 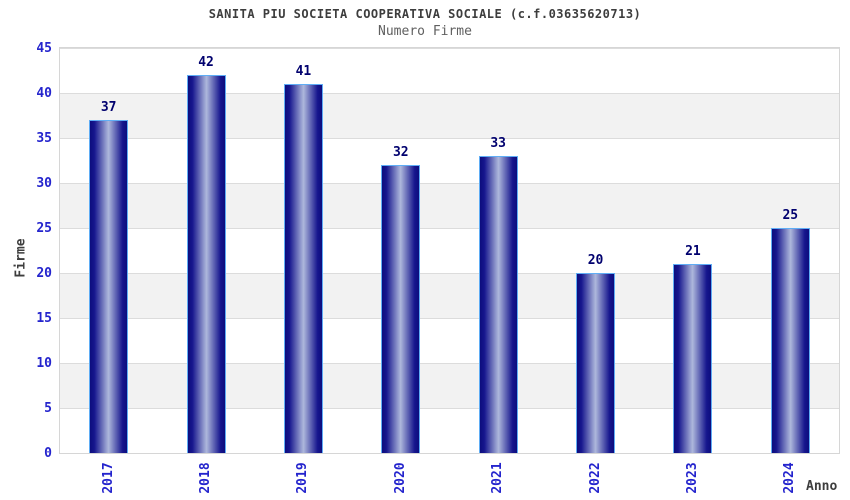 What do you see at coordinates (400, 478) in the screenshot?
I see `x-tick-label: 2020` at bounding box center [400, 478].